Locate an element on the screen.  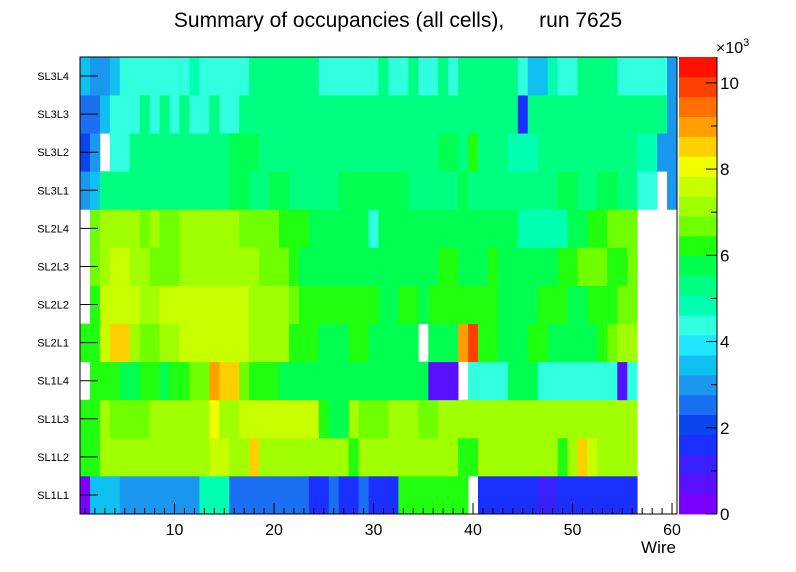
x-tick-label: 50 is located at coordinates (573, 530).